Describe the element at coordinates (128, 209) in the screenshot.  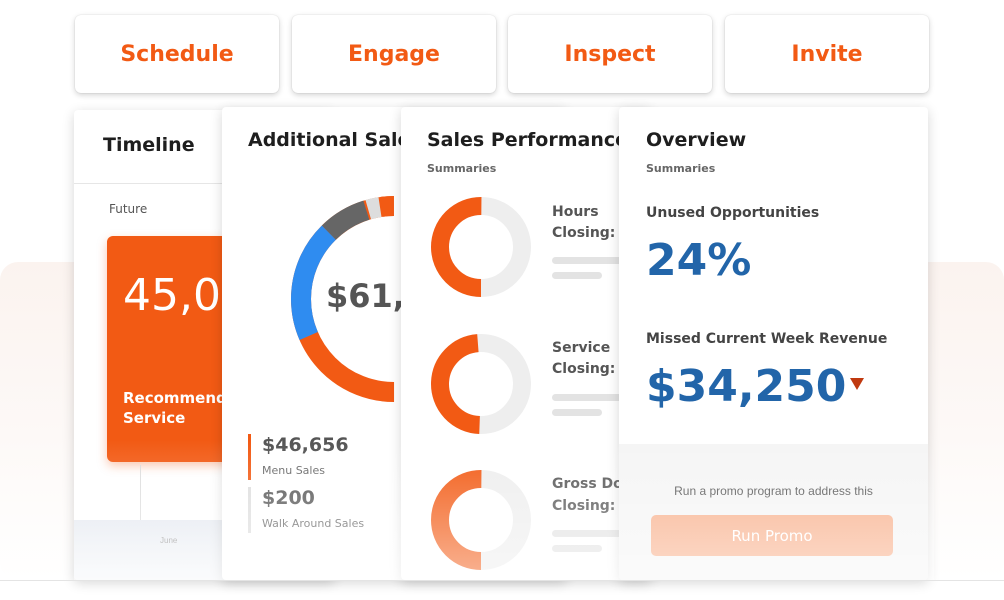
I see `timeline-period-label: Future` at that location.